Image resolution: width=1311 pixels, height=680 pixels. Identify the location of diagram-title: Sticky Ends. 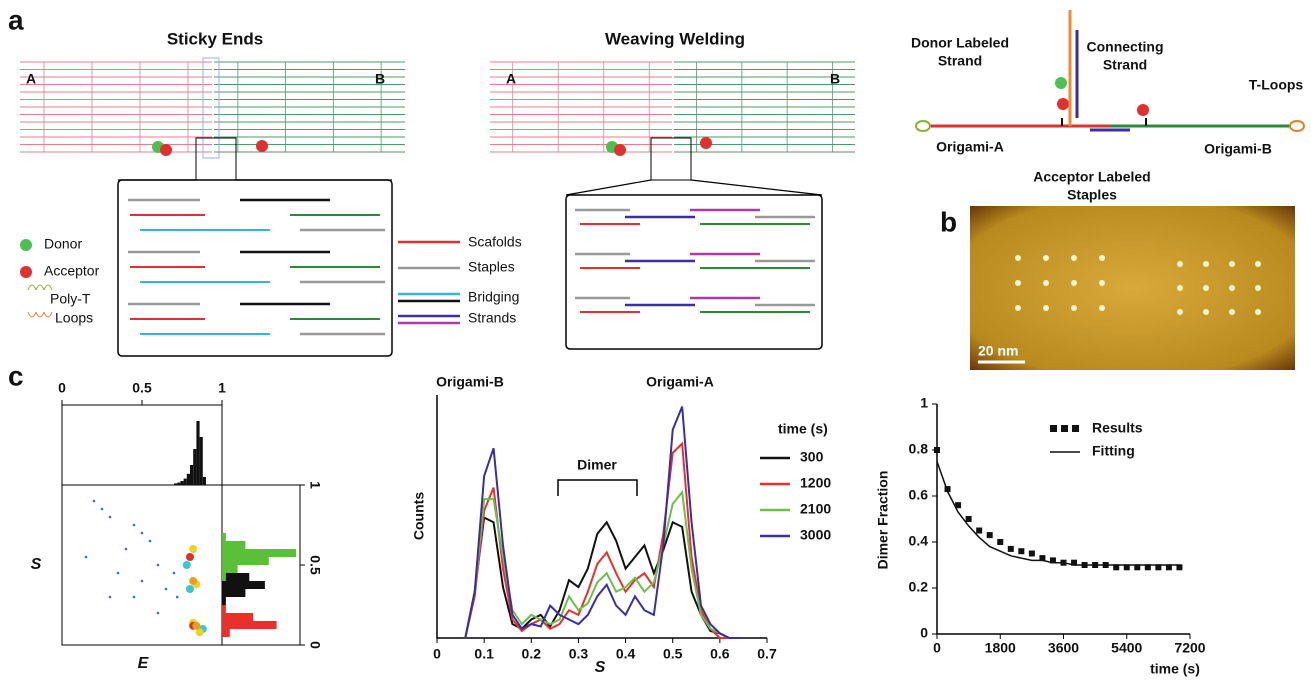
(215, 38).